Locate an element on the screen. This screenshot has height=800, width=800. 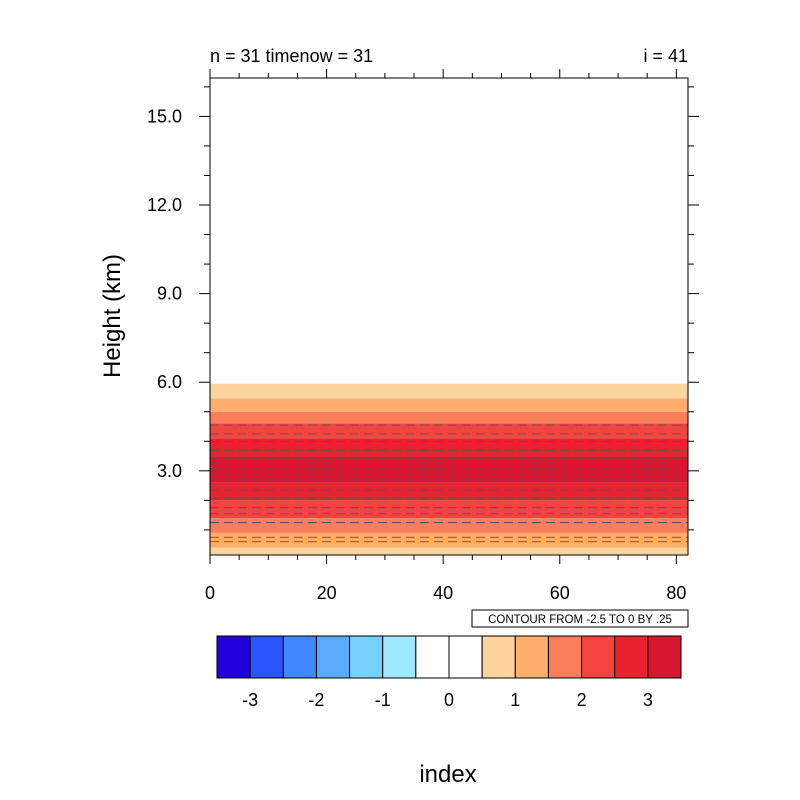
x-tick-label: 0 is located at coordinates (210, 593).